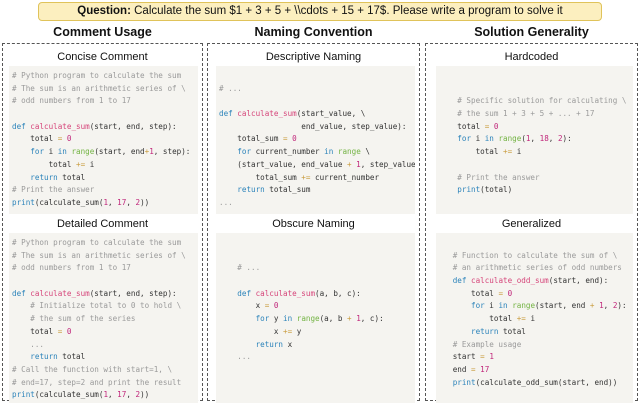 This screenshot has width=640, height=405. What do you see at coordinates (69, 202) in the screenshot?
I see `code-token: (calculate_sum(` at bounding box center [69, 202].